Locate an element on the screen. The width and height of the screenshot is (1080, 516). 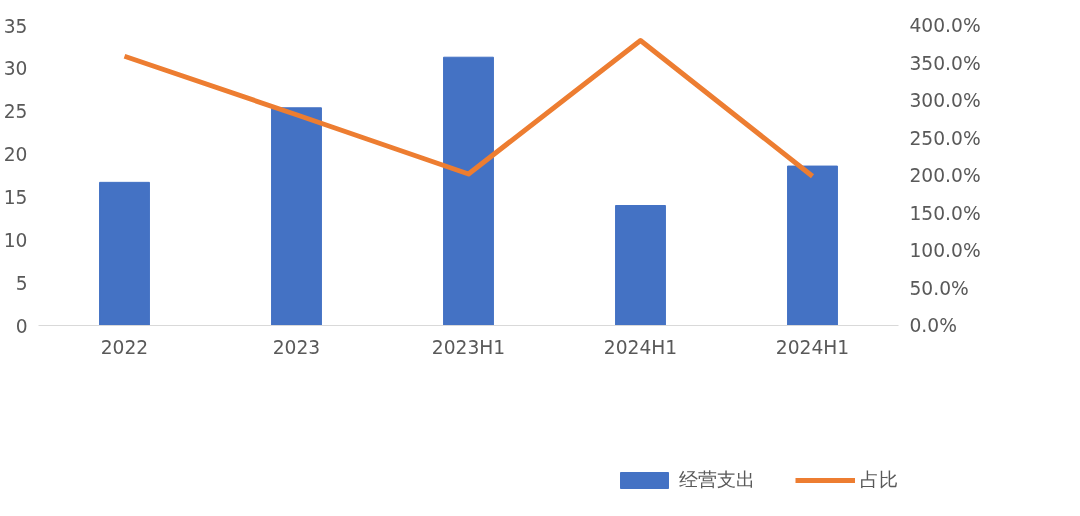
x-tick-label: 2023 is located at coordinates (296, 347).